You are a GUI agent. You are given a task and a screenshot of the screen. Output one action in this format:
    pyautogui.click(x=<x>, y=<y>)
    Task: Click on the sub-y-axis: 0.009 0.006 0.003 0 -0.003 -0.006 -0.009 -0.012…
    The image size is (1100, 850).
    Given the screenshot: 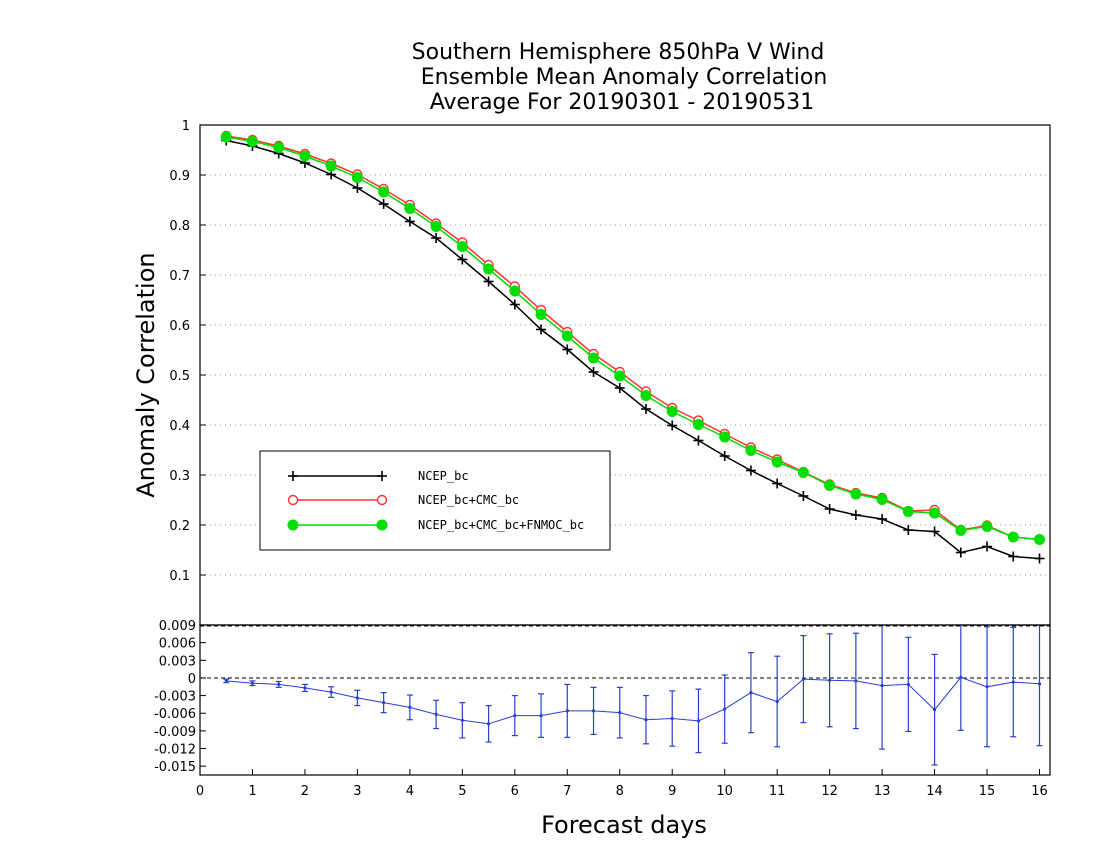 What is the action you would take?
    pyautogui.click(x=180, y=697)
    